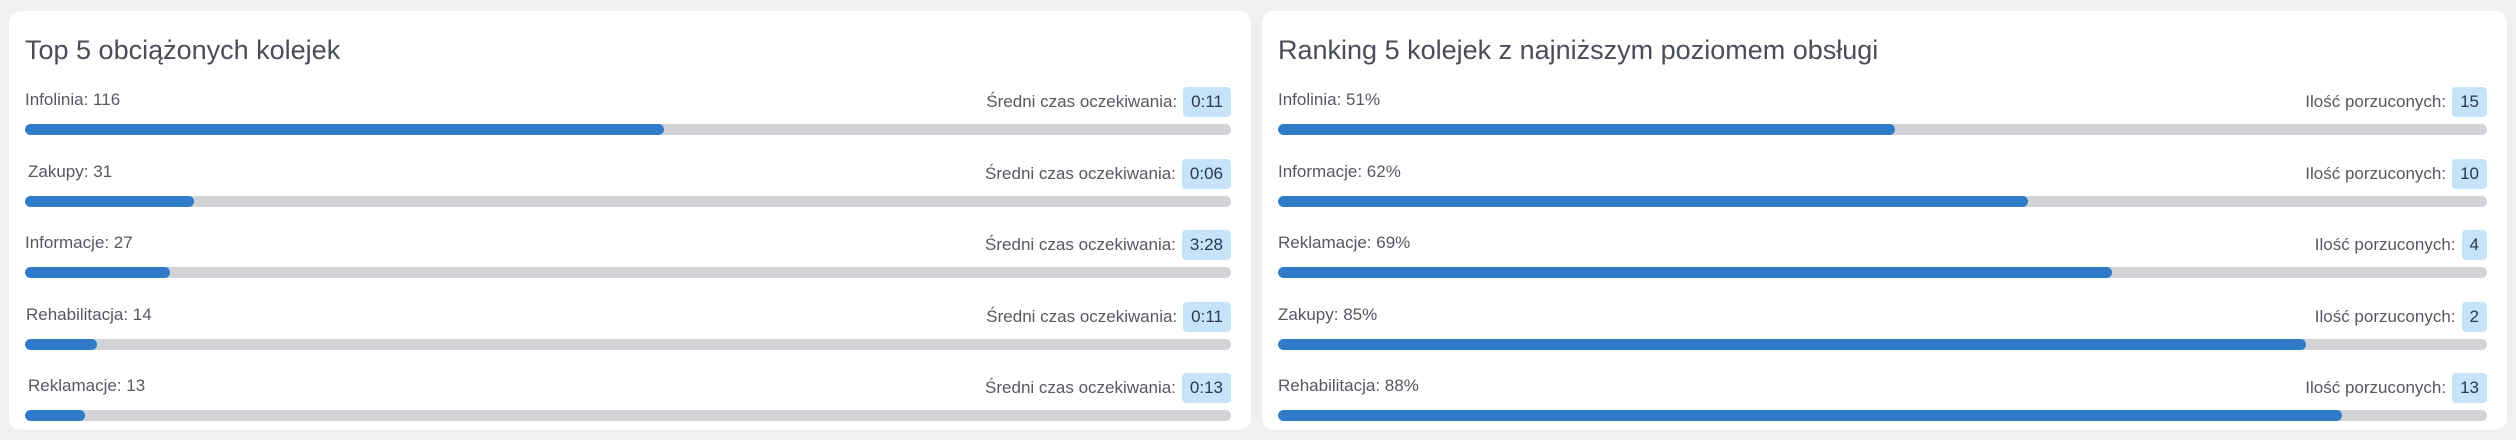  What do you see at coordinates (1329, 99) in the screenshot?
I see `queue-label: Infolinia: 51%` at bounding box center [1329, 99].